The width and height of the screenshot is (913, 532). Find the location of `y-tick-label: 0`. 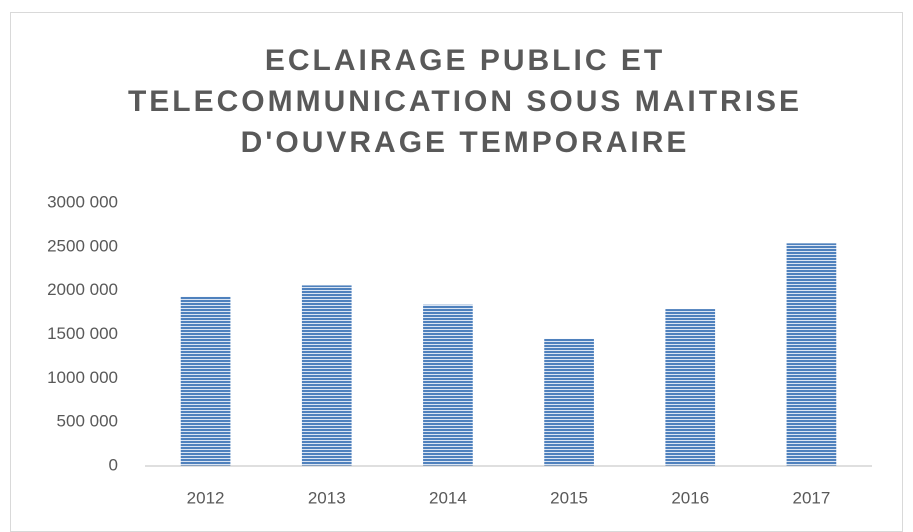

y-tick-label: 0 is located at coordinates (113, 464).